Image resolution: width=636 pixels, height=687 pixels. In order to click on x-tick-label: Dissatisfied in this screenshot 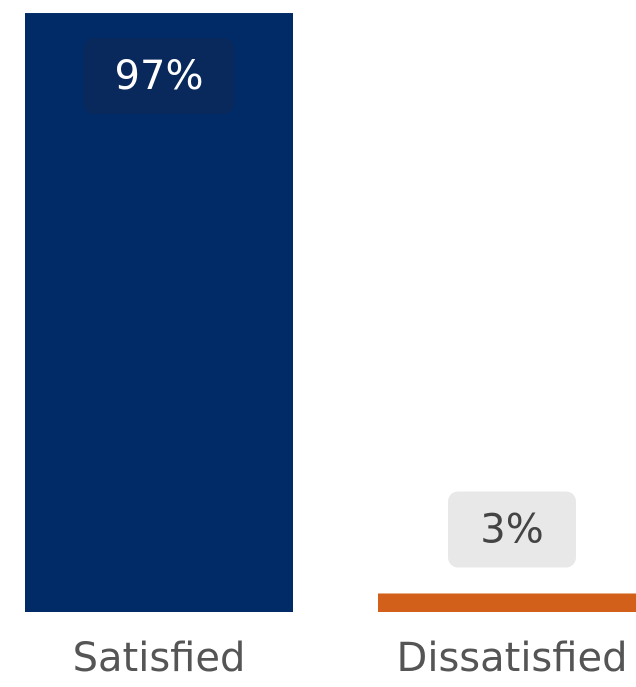, I will do `click(512, 658)`.